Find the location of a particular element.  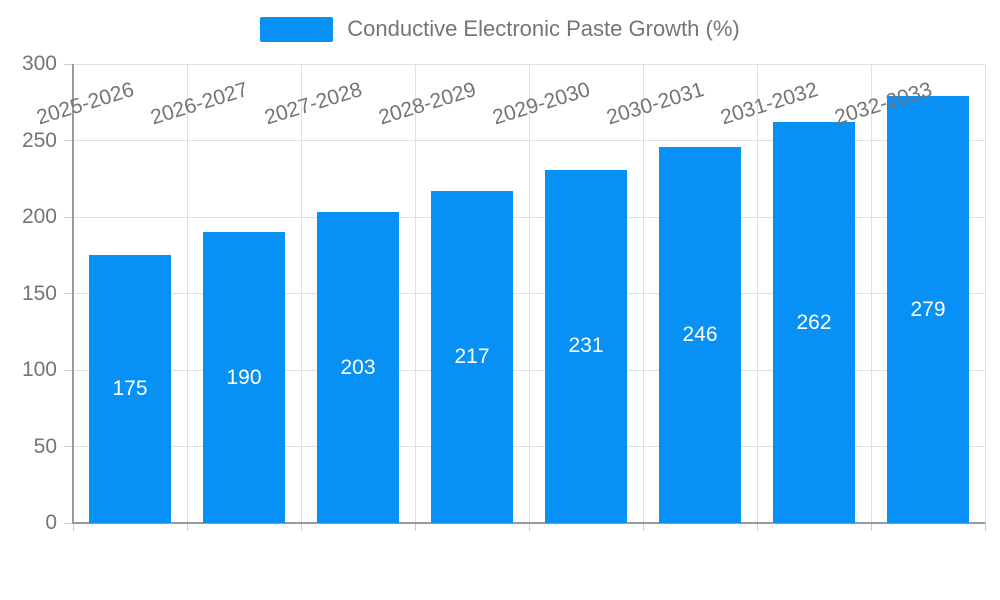

y-axis-label: 0 is located at coordinates (51, 522).